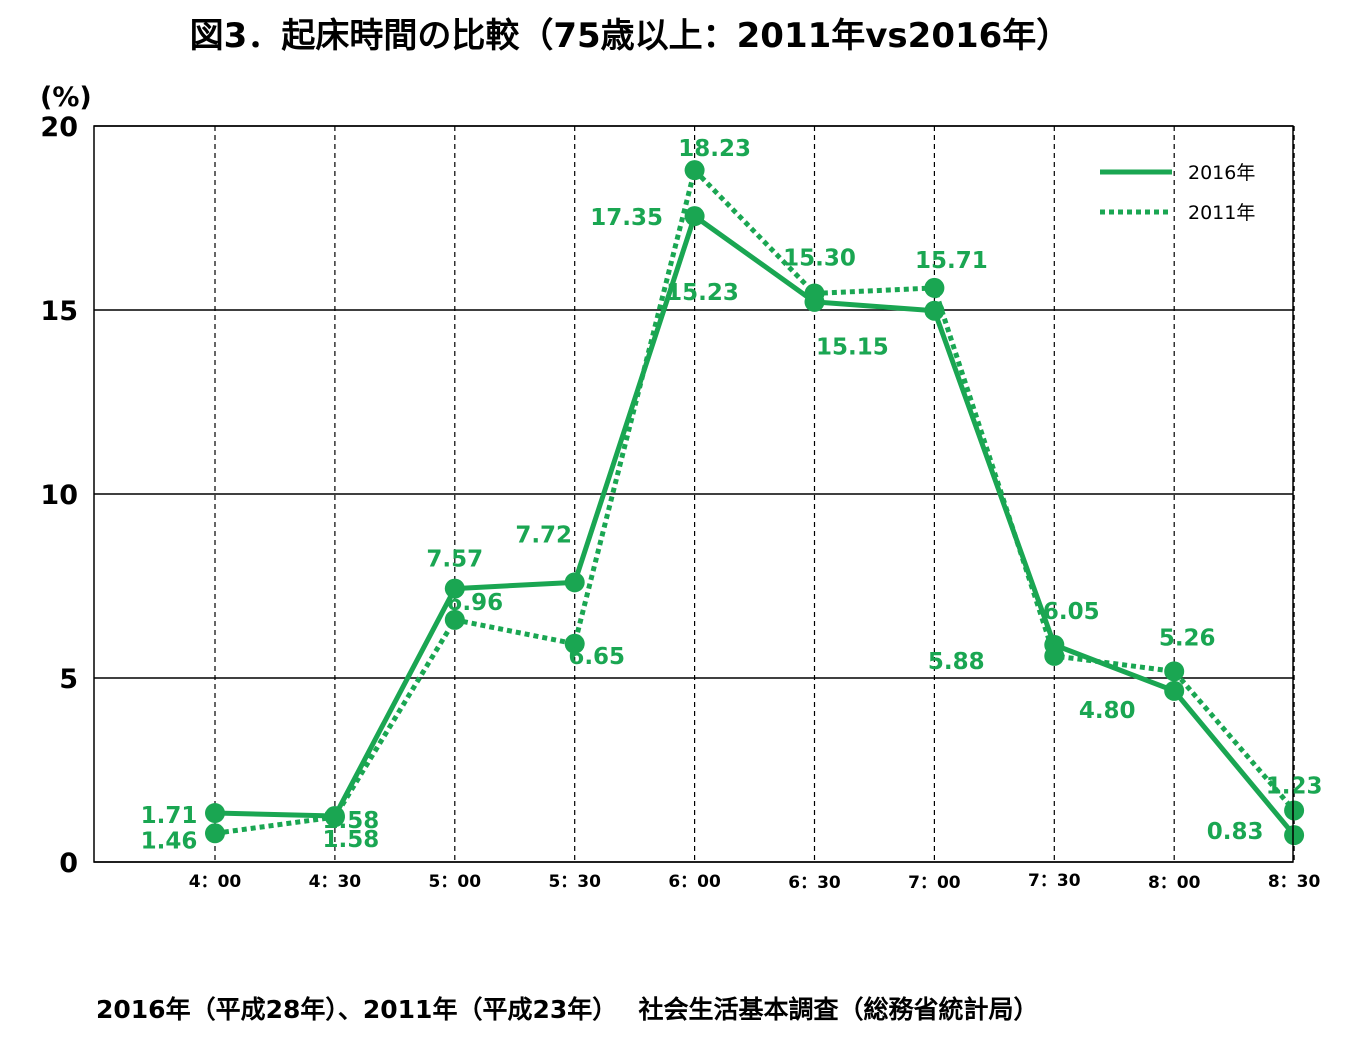  Describe the element at coordinates (59, 495) in the screenshot. I see `y-tick-label: 10` at that location.